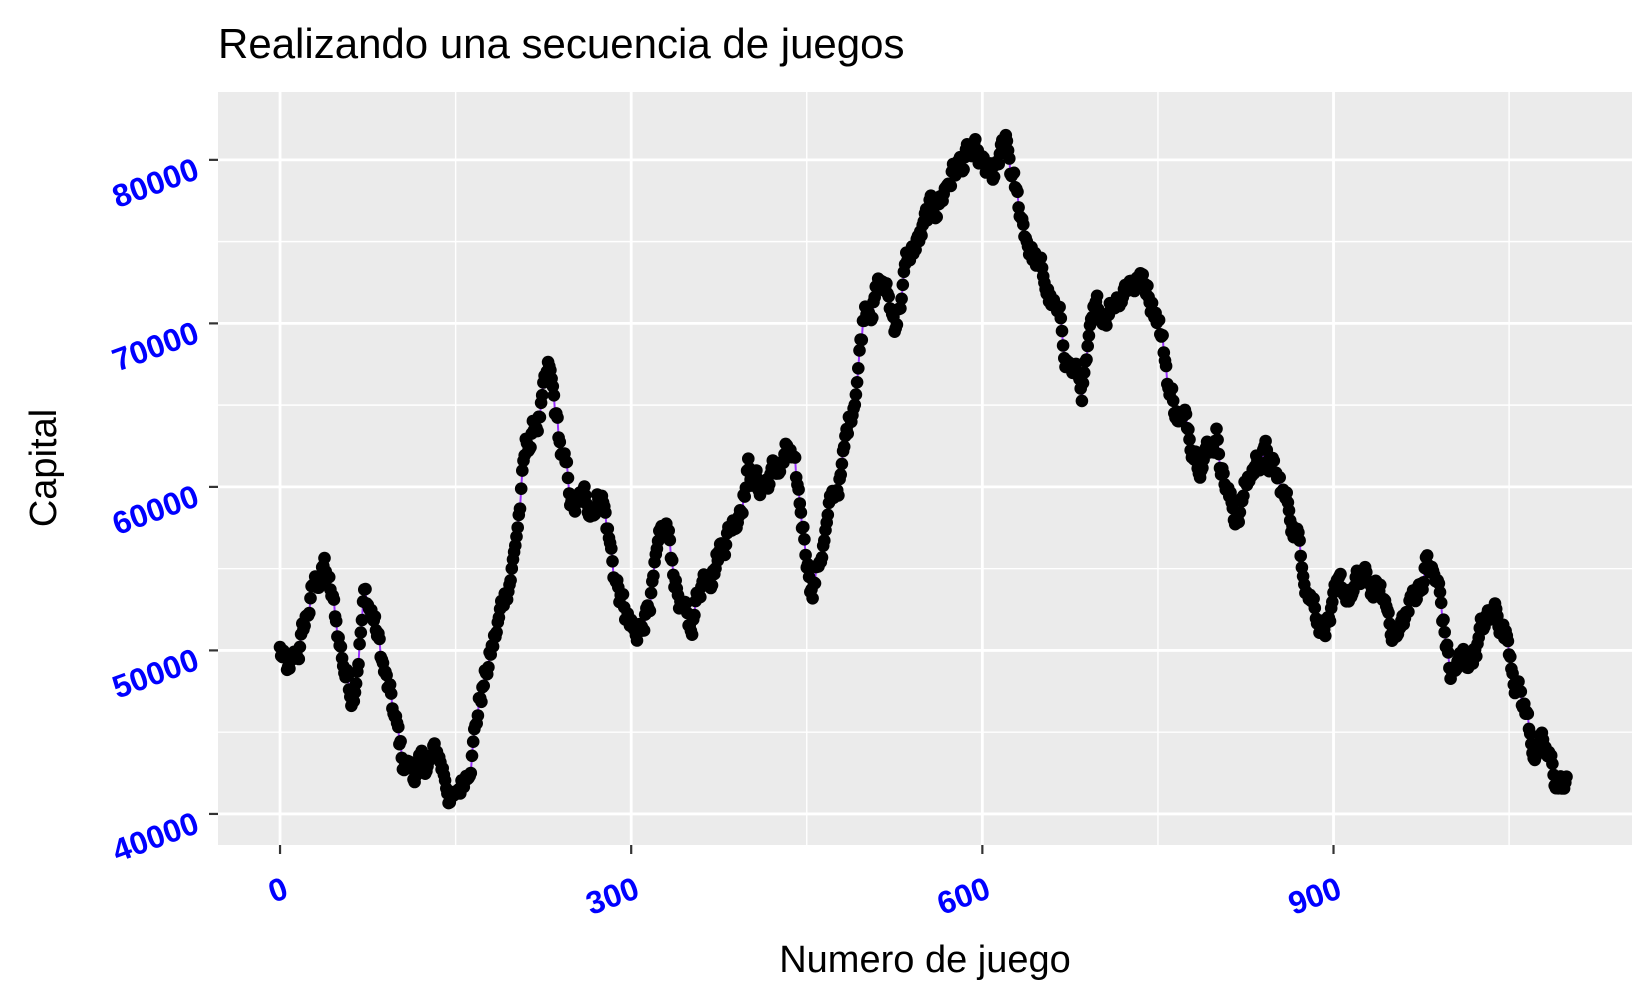 Image resolution: width=1650 pixels, height=1003 pixels. Describe the element at coordinates (44, 468) in the screenshot. I see `y-axis-title: Capital` at that location.